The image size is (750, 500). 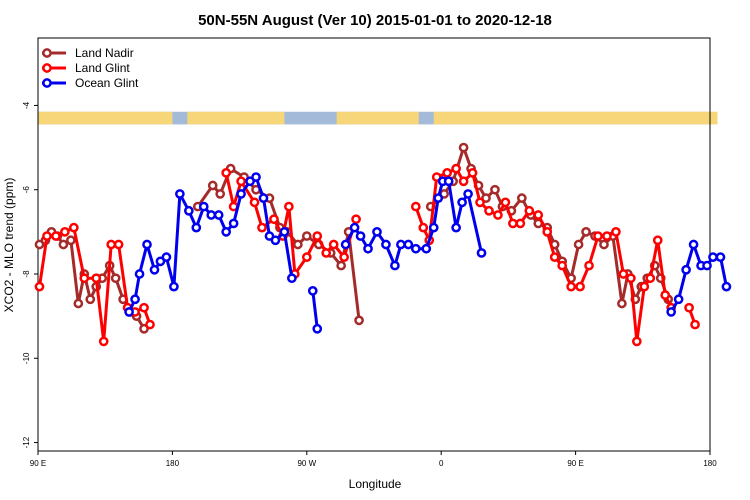 I want to click on y-axis: -12 -10 -8 -6 -4, so click(x=30, y=274).